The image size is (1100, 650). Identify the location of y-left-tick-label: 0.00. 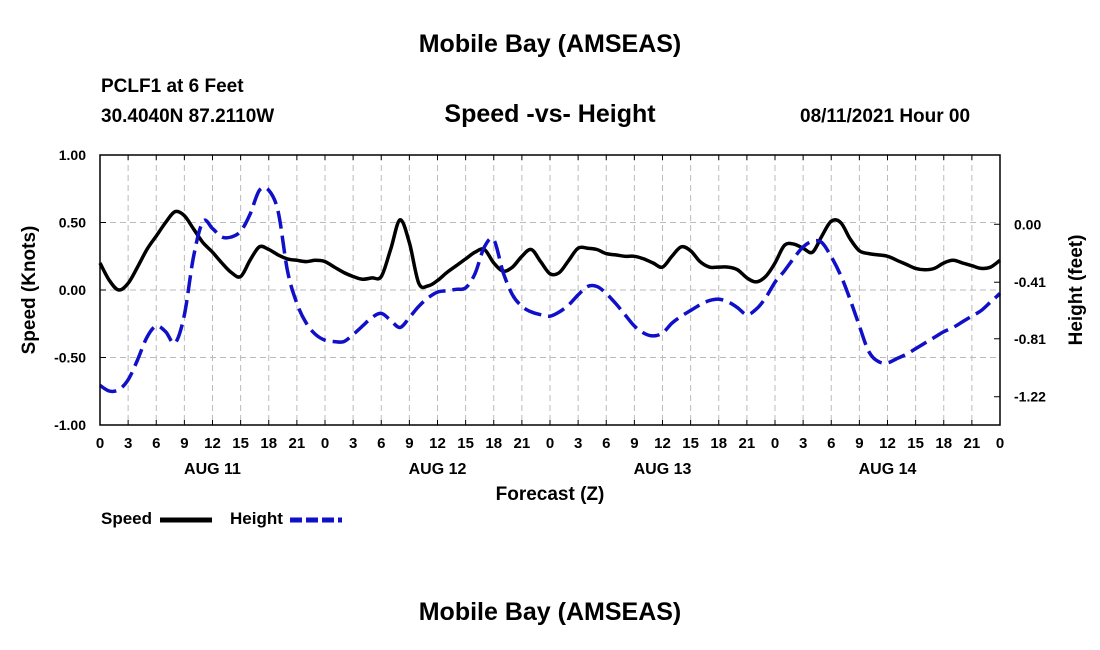
(72, 290).